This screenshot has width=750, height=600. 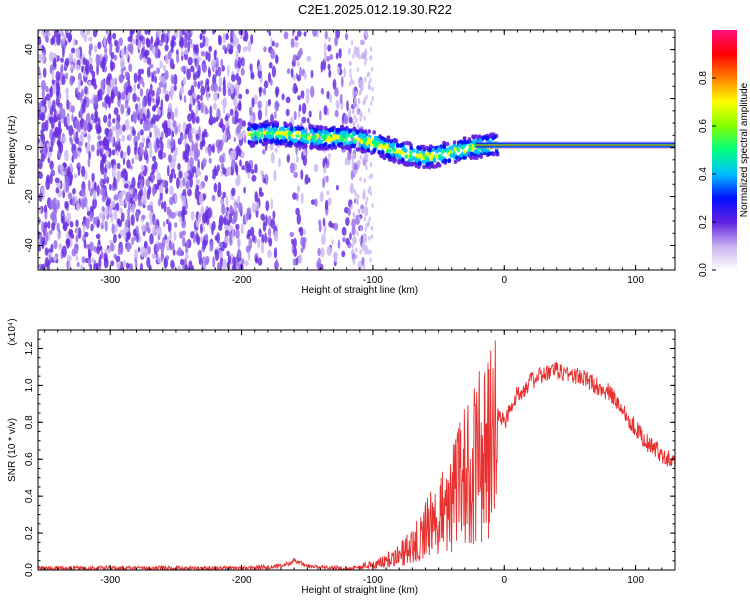 I want to click on top-xtick-label: -300, so click(x=110, y=280).